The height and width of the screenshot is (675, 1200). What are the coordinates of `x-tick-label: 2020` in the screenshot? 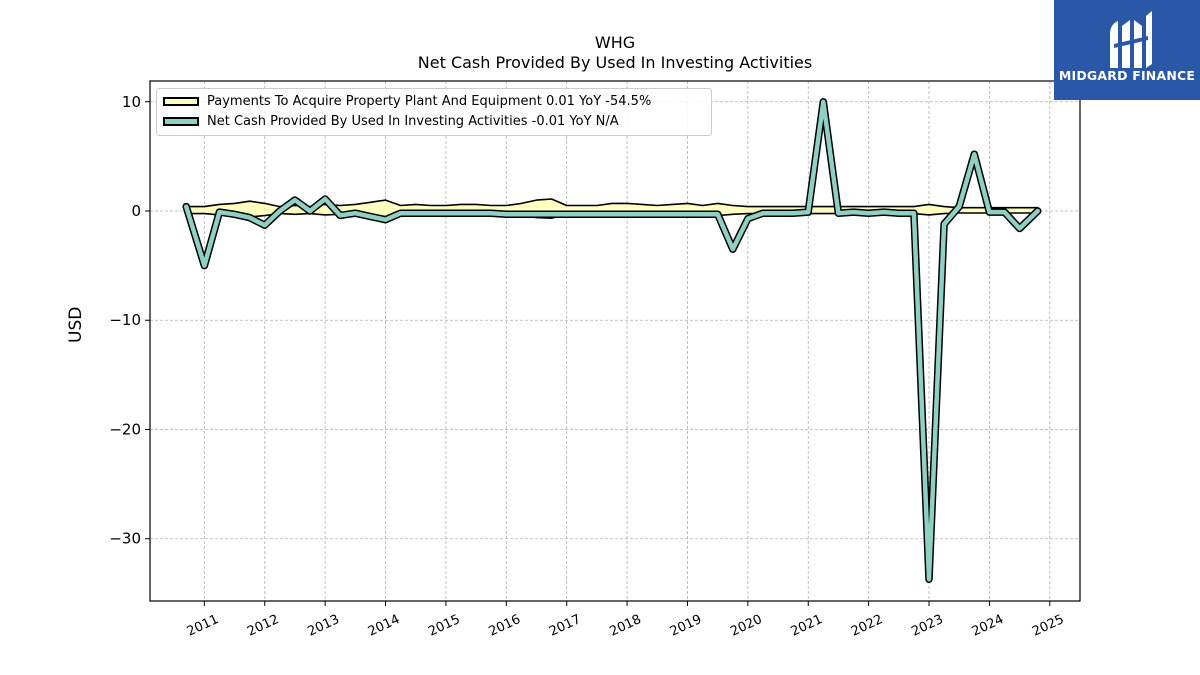 It's located at (746, 626).